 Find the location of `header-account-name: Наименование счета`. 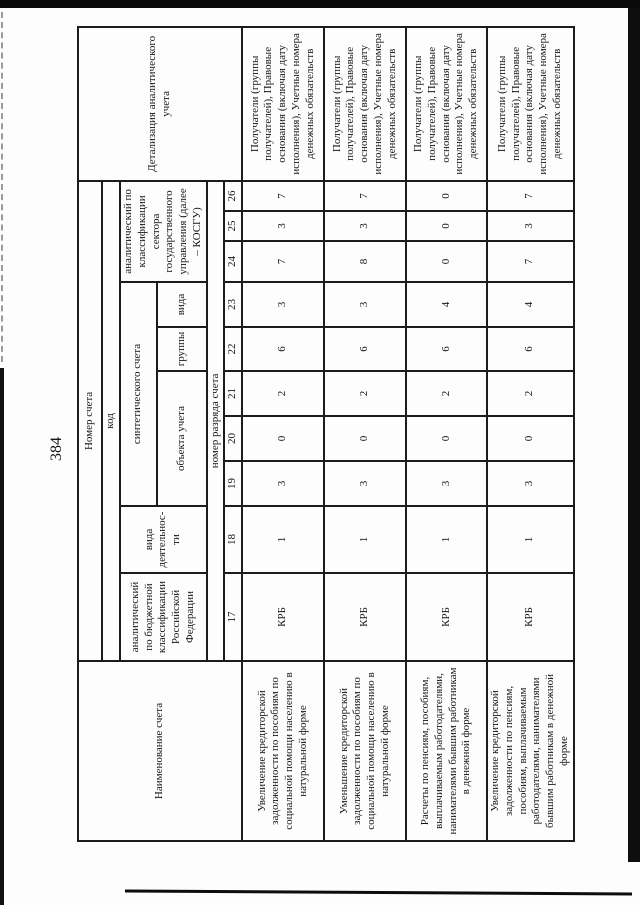

header-account-name: Наименование счета is located at coordinates (160, 751).